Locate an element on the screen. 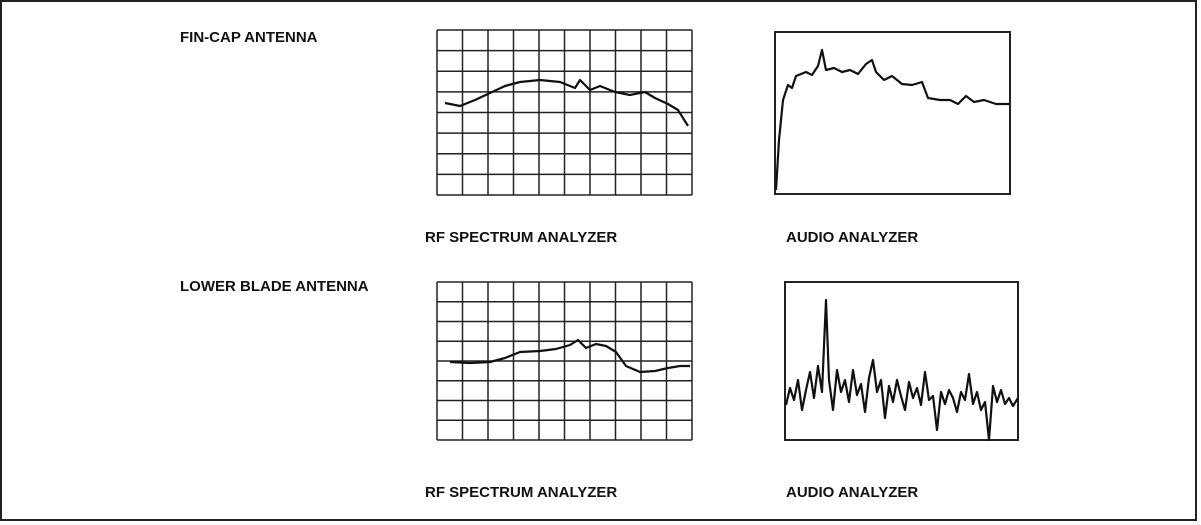 This screenshot has width=1201, height=525. row-label: LOWER BLADE ANTENNA is located at coordinates (274, 286).